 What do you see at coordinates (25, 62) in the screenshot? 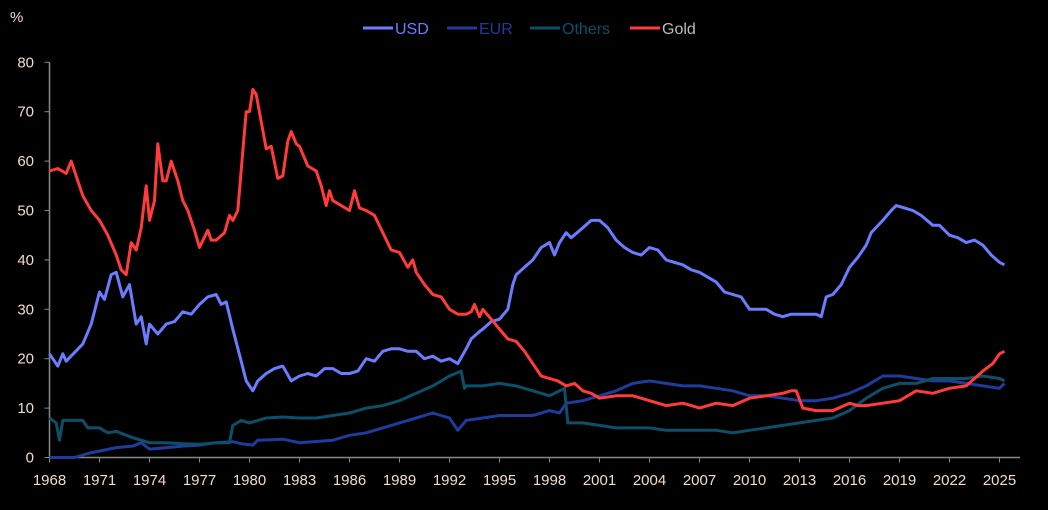
I see `y-tick-label: 80` at bounding box center [25, 62].